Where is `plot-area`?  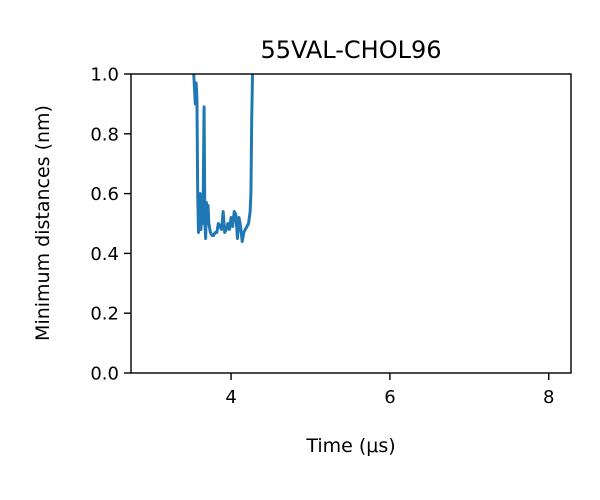 plot-area is located at coordinates (223, 158).